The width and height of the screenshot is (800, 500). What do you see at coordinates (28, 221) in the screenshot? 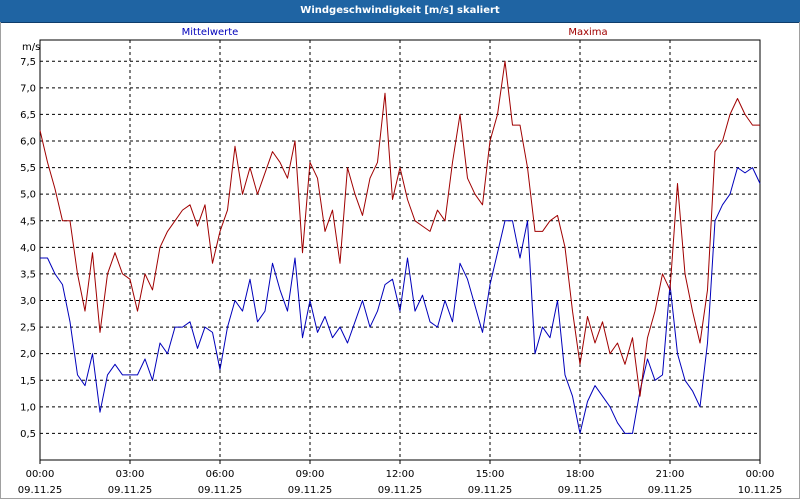
I see `y-tick-label: 4,5` at bounding box center [28, 221].